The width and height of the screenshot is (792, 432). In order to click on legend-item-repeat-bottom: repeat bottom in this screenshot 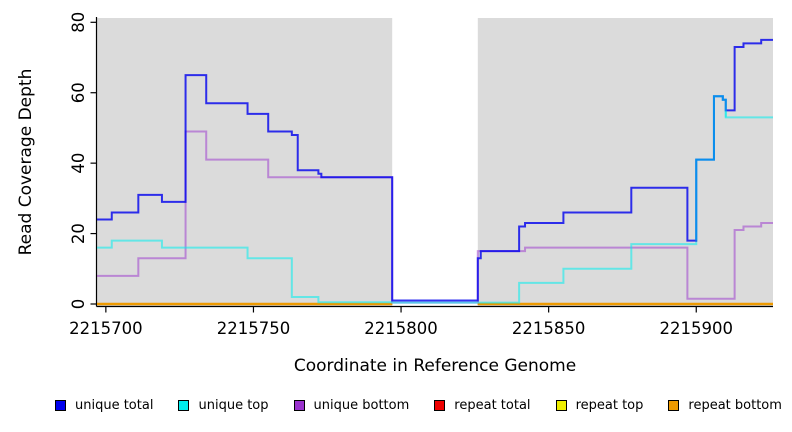, I will do `click(725, 405)`.